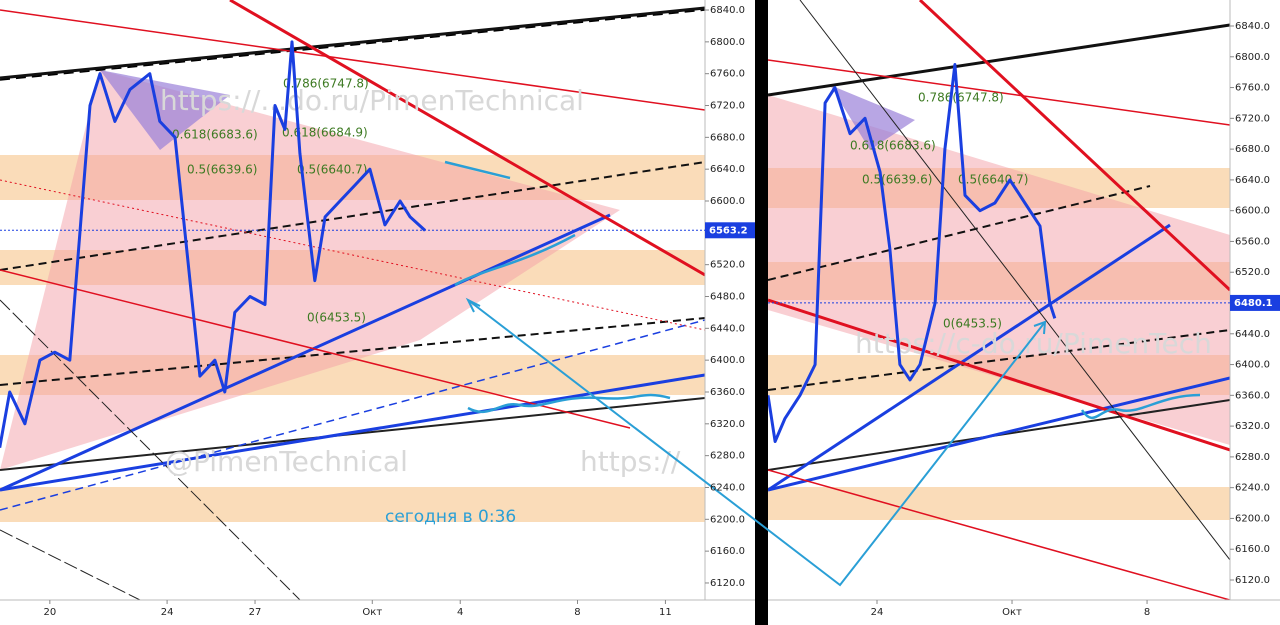  I want to click on y-tick-label: 6480.0, so click(727, 296).